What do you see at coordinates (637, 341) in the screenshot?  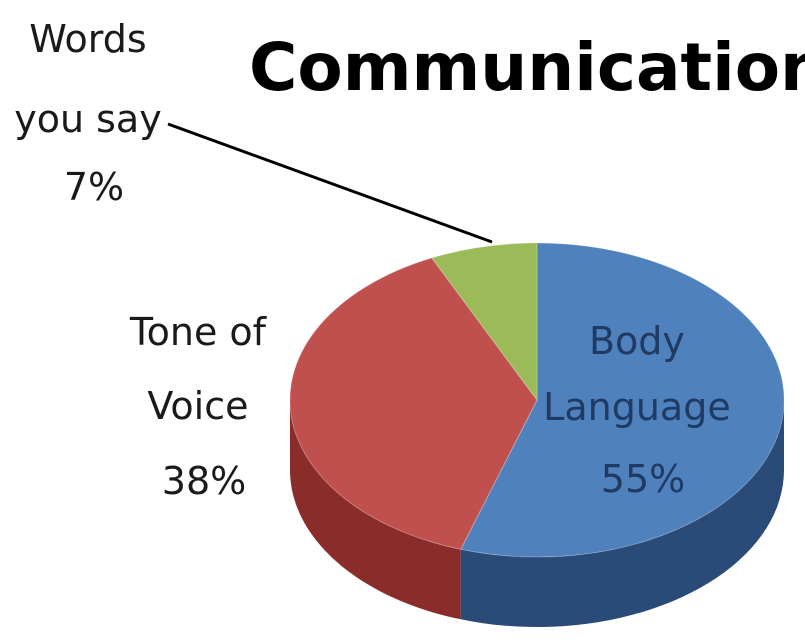 I see `body-language-label-line-1: Body` at bounding box center [637, 341].